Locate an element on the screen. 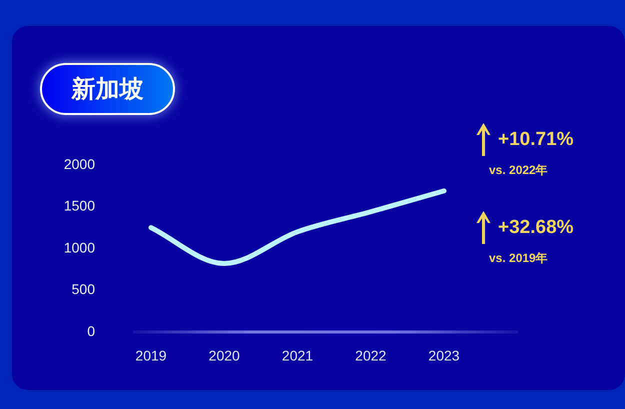 This screenshot has width=625, height=409. y-tick-label: 2000 is located at coordinates (80, 164).